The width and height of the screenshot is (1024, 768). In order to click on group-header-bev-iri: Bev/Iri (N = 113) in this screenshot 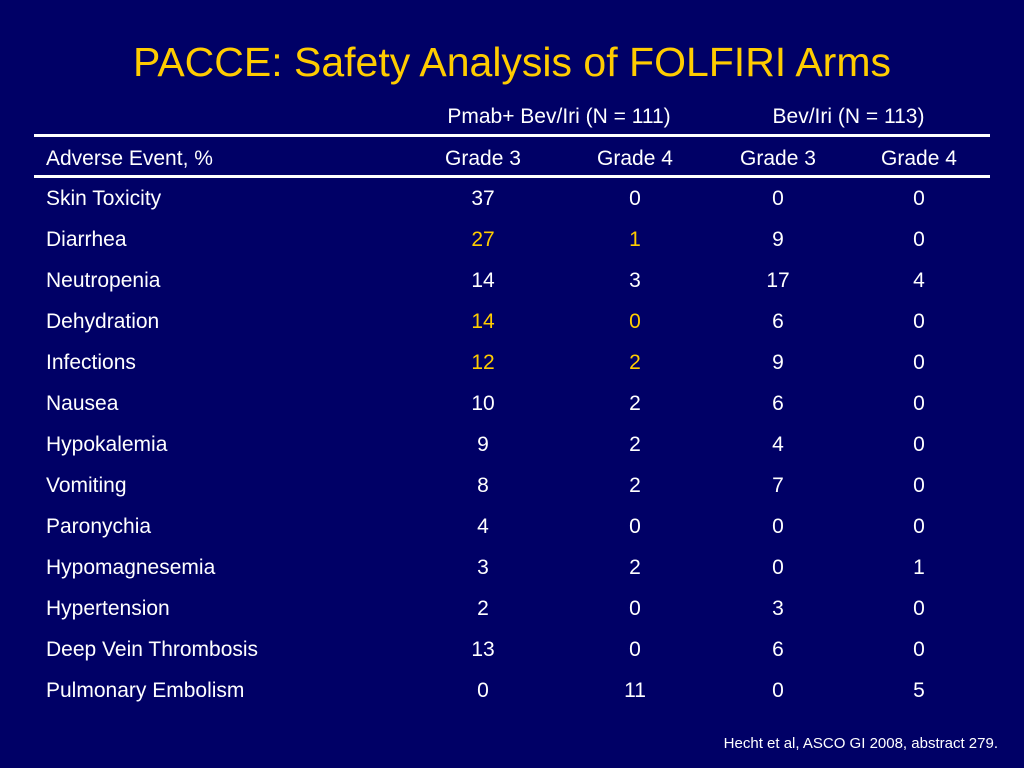, I will do `click(848, 116)`.